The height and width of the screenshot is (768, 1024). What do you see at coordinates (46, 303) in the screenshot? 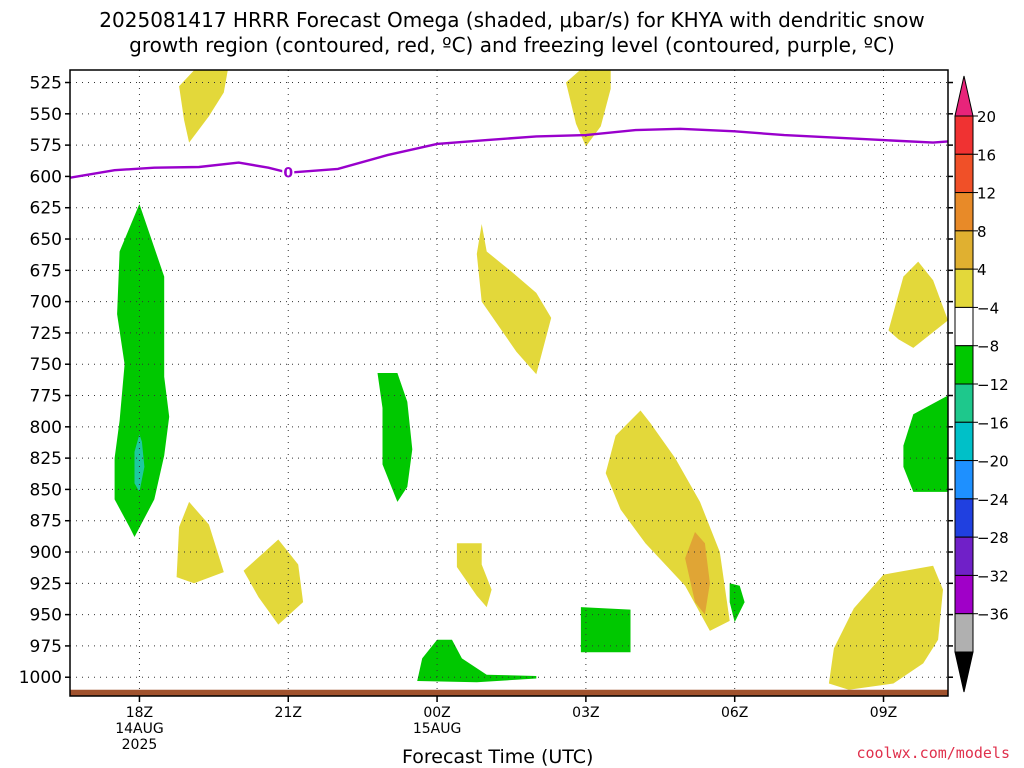
I see `y-tick-label: 700` at bounding box center [46, 303].